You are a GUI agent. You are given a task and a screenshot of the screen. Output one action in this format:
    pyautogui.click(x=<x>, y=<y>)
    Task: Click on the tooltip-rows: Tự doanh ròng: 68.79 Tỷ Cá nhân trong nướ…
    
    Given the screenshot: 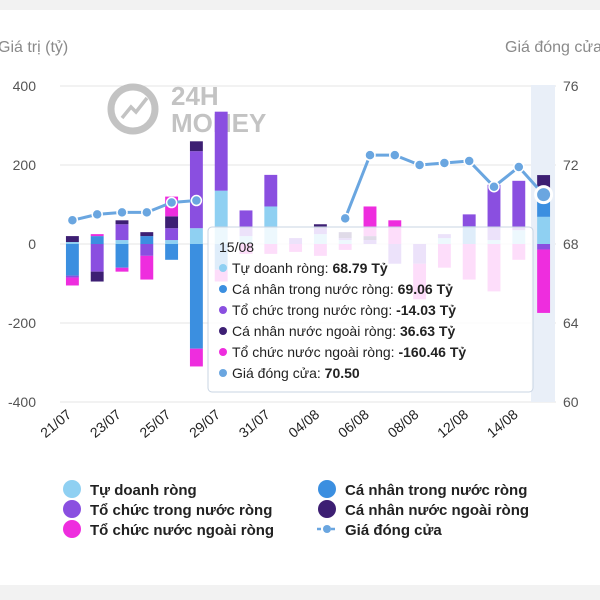 What is the action you would take?
    pyautogui.click(x=342, y=320)
    